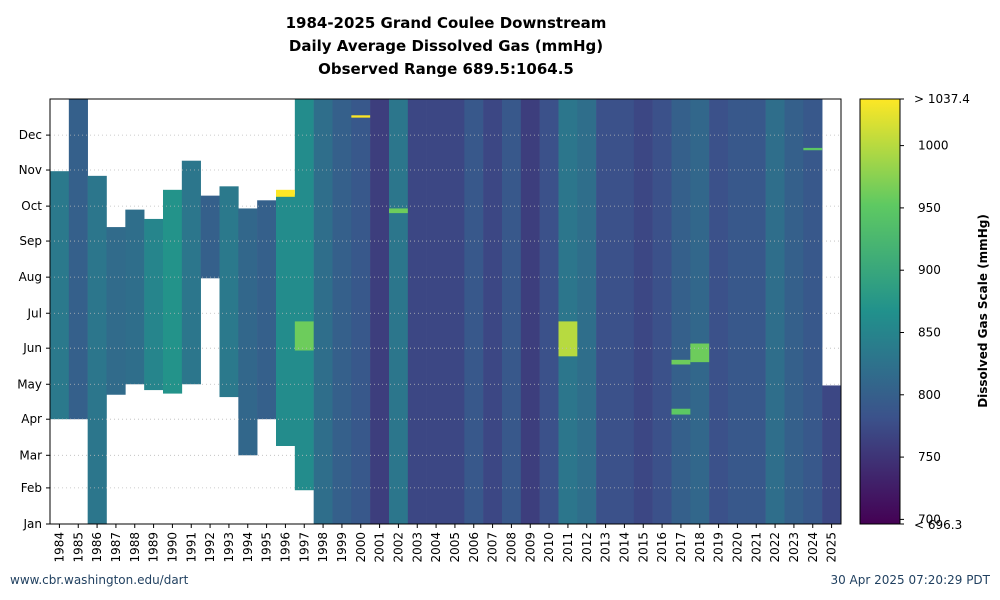 Image resolution: width=1000 pixels, height=600 pixels. What do you see at coordinates (880, 311) in the screenshot?
I see `colorbar` at bounding box center [880, 311].